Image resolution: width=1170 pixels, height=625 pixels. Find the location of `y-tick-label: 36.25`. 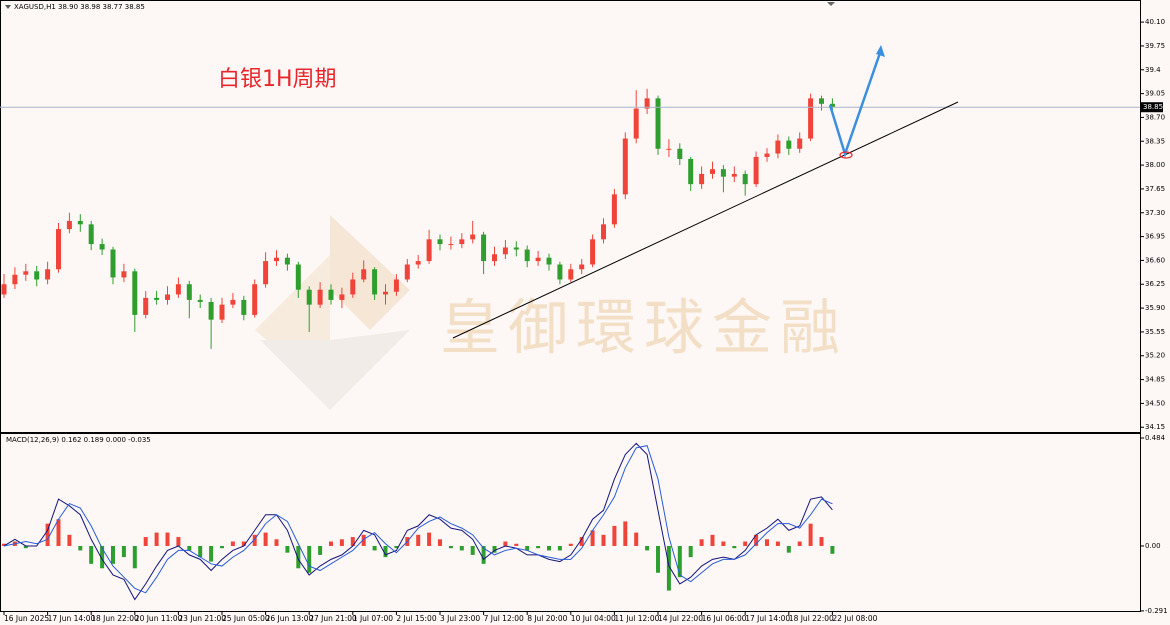

y-tick-label: 36.25 is located at coordinates (1155, 284).